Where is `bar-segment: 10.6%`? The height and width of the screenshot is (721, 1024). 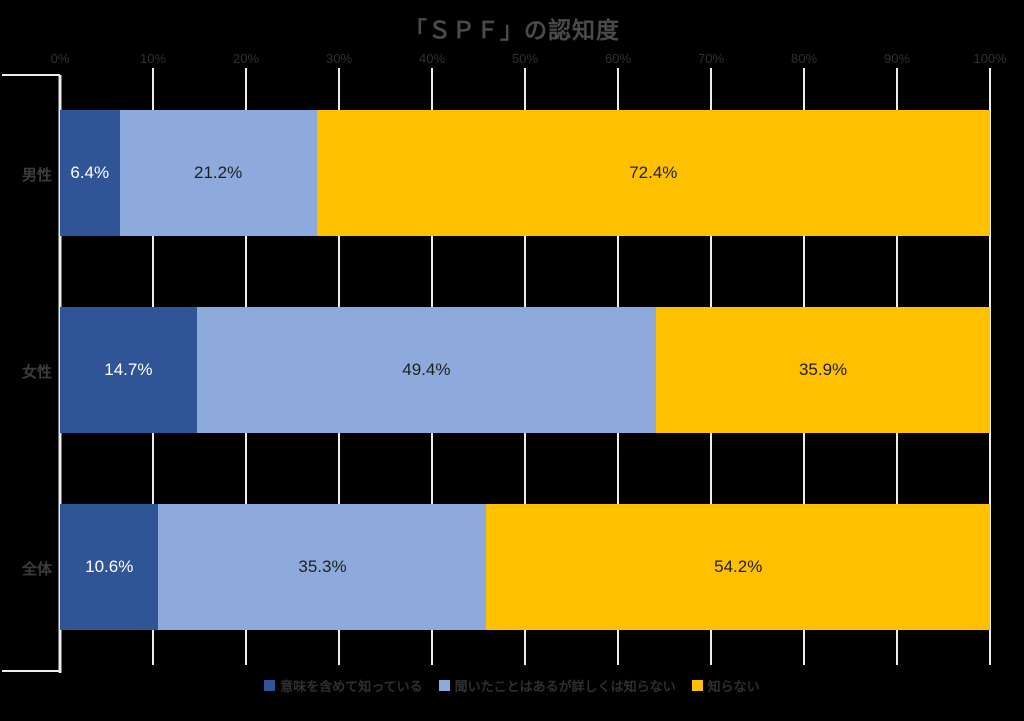
bar-segment: 10.6% is located at coordinates (109, 567).